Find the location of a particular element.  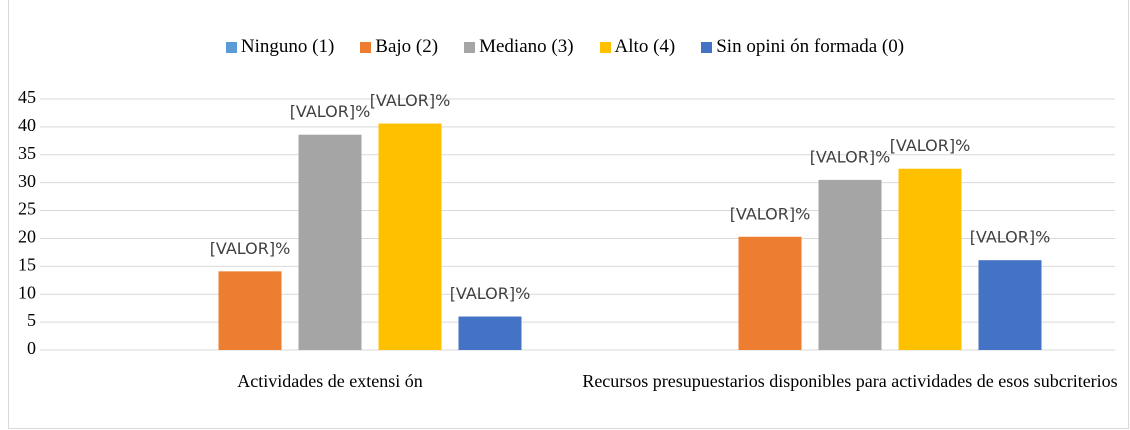

legend-item: Sin opini ón formada (0) is located at coordinates (802, 47).